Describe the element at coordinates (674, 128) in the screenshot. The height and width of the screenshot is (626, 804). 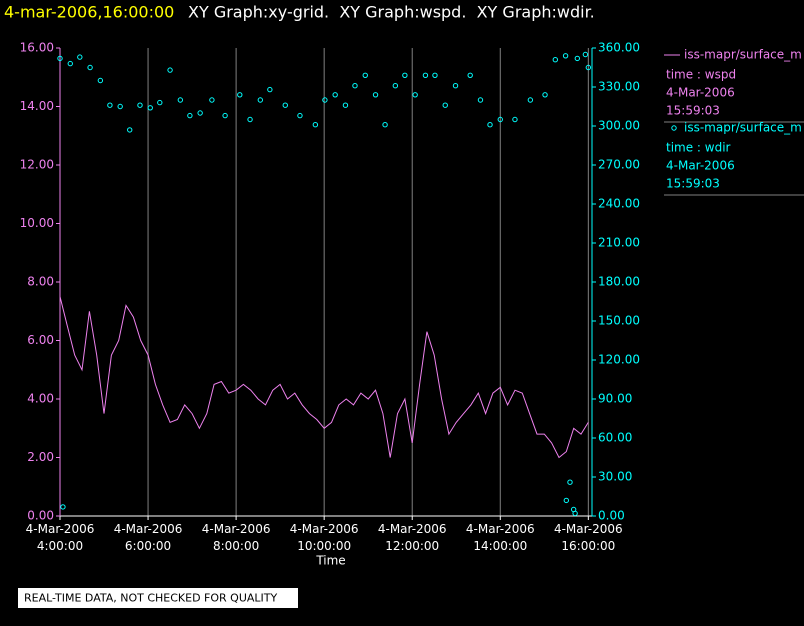
I see `legend-swatch` at that location.